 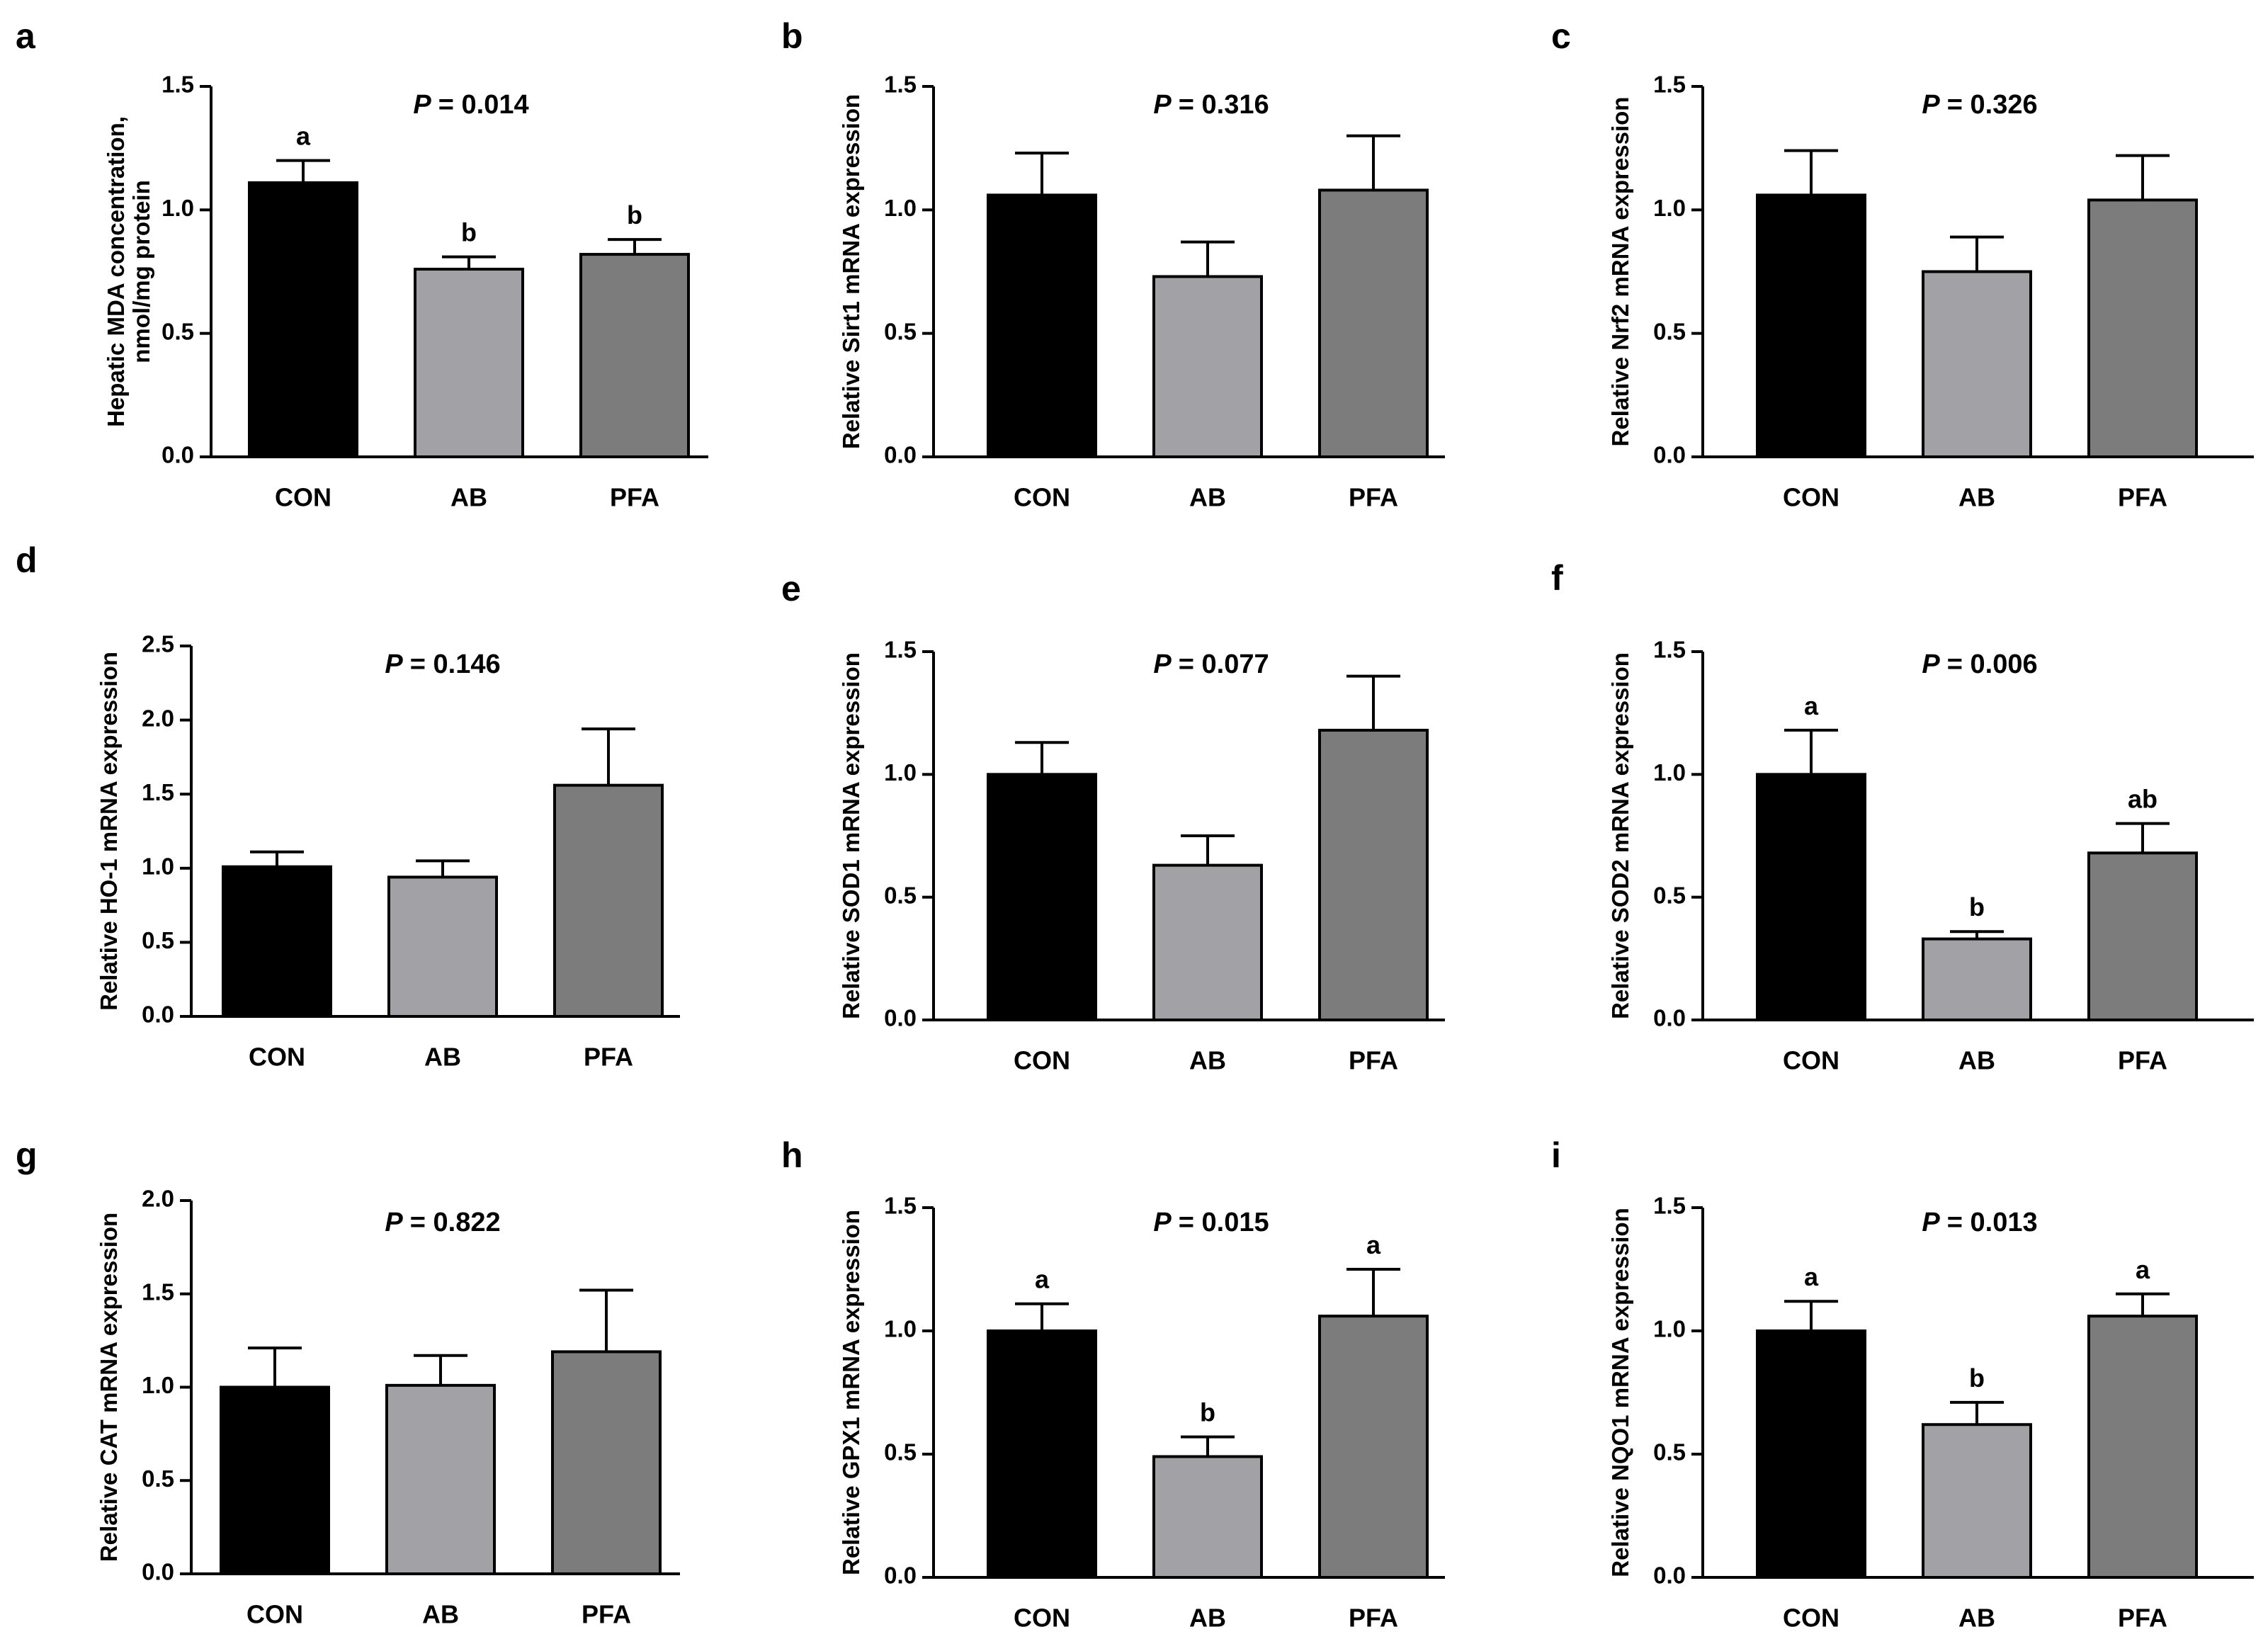 I want to click on significance-letter: a, so click(x=1811, y=1276).